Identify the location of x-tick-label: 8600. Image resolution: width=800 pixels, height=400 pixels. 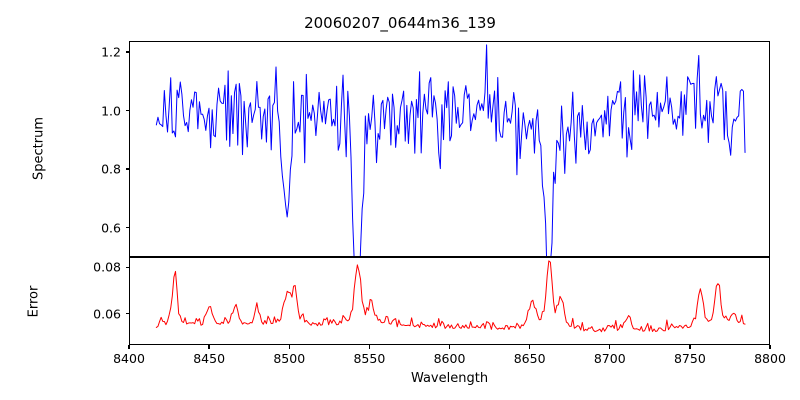
(449, 358).